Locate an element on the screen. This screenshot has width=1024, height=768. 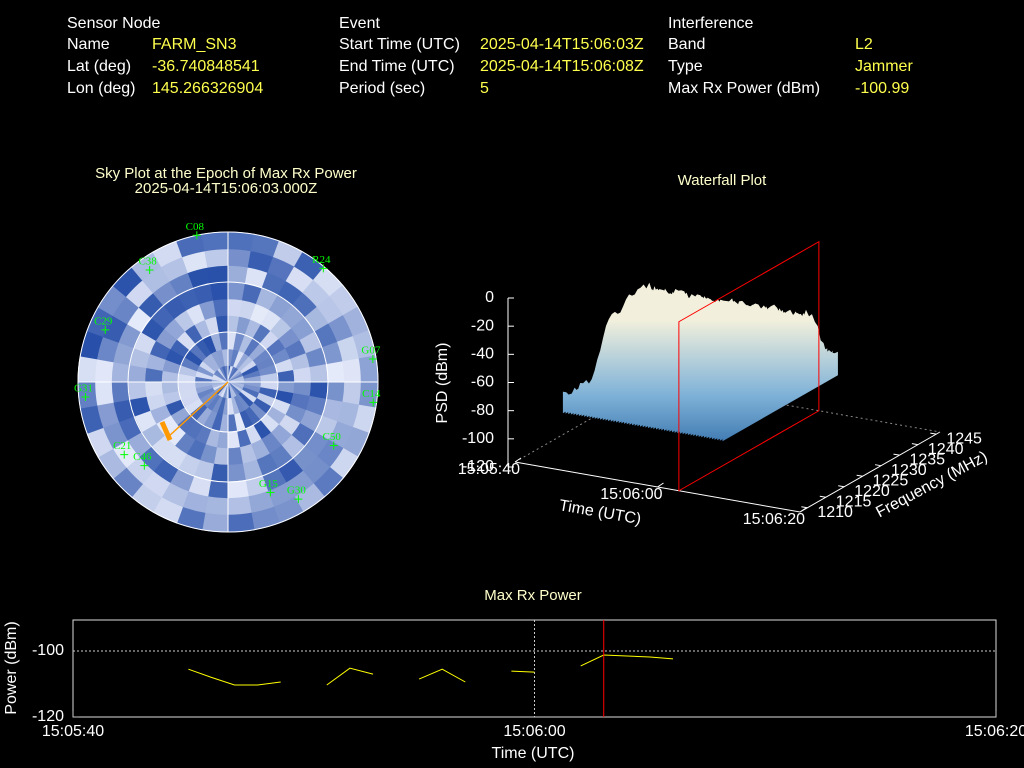
satellite-label: R24 is located at coordinates (321, 260).